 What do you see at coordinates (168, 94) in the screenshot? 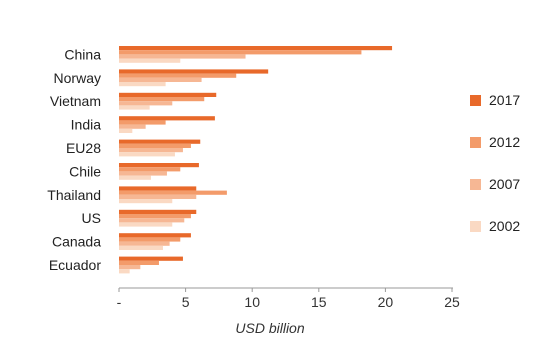
I see `bar-vietnam-2017` at bounding box center [168, 94].